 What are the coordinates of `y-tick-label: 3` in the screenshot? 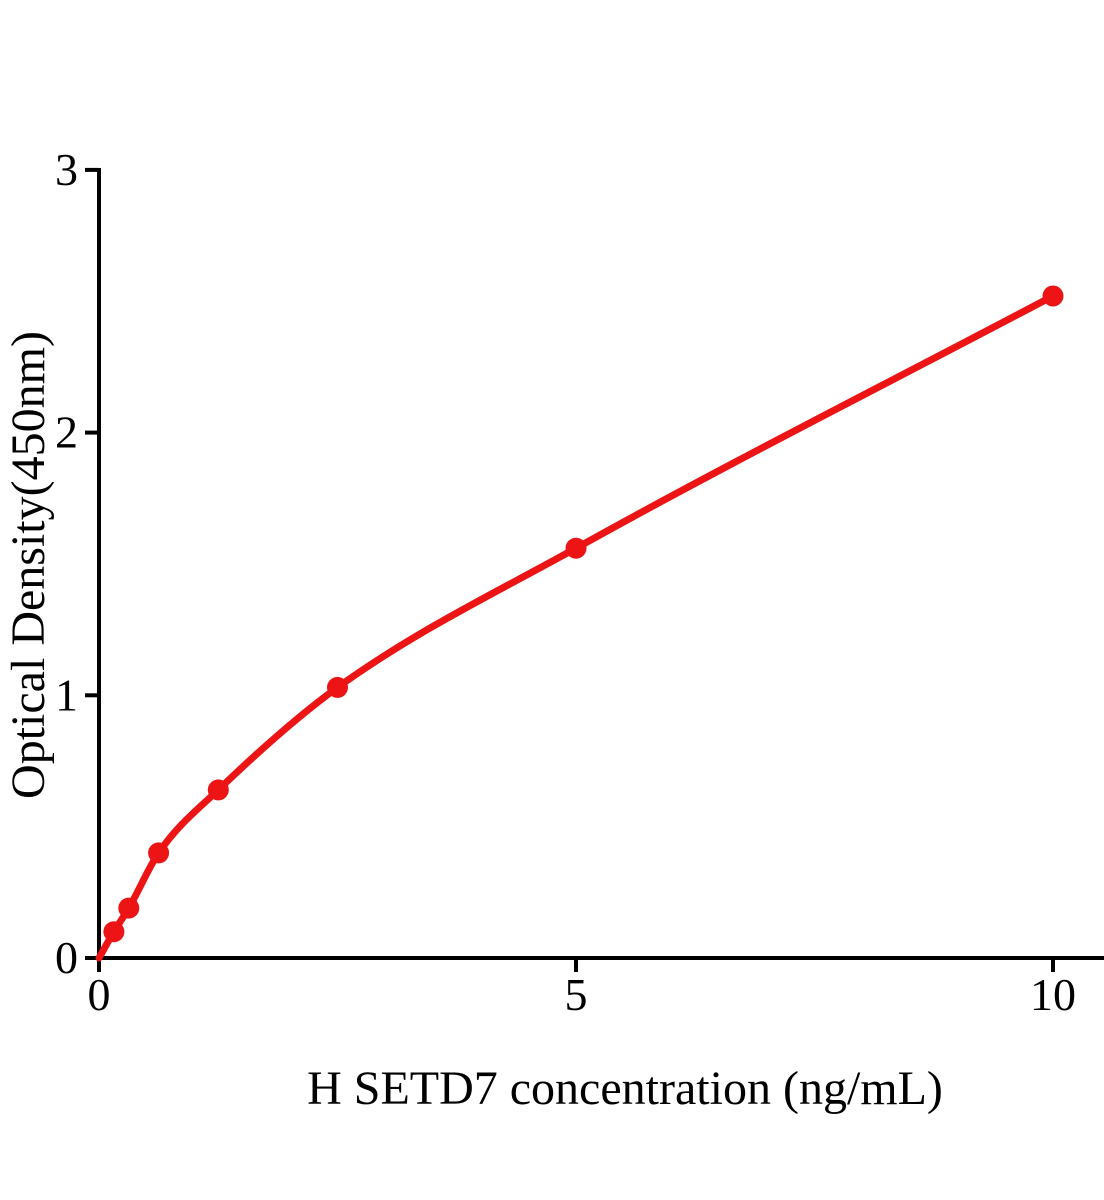 It's located at (66, 169).